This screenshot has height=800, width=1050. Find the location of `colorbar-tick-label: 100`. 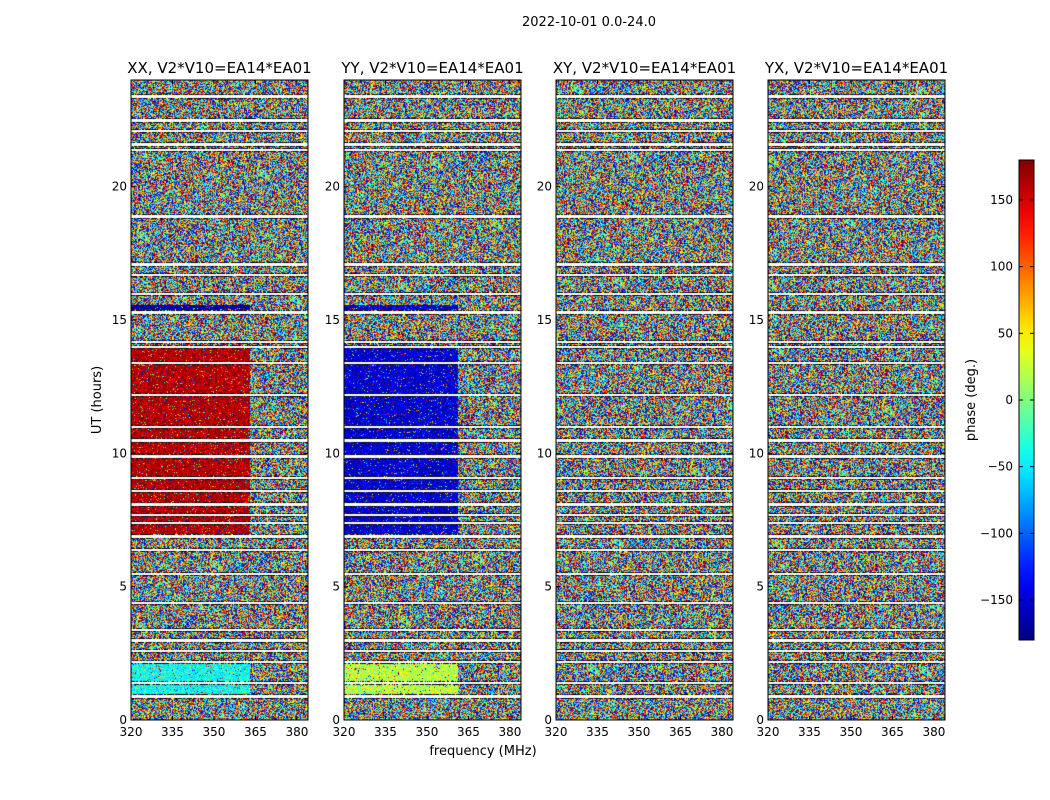

colorbar-tick-label: 100 is located at coordinates (1001, 267).